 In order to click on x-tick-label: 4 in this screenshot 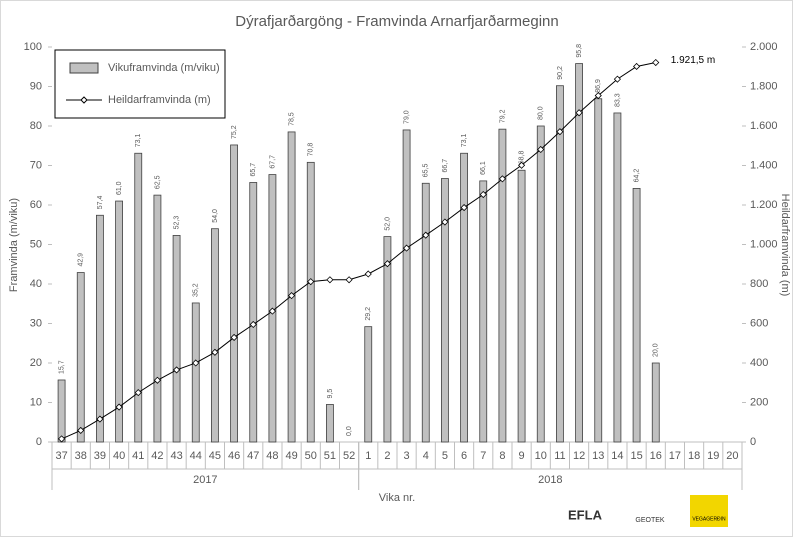, I will do `click(426, 456)`.